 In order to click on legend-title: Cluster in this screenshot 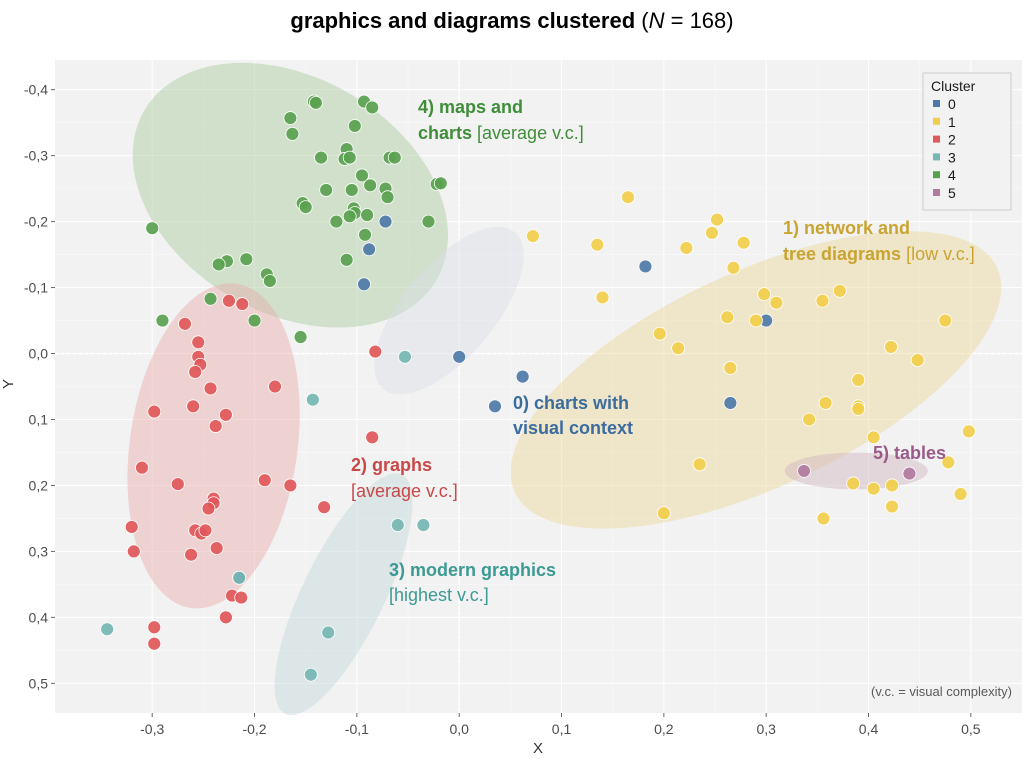, I will do `click(953, 86)`.